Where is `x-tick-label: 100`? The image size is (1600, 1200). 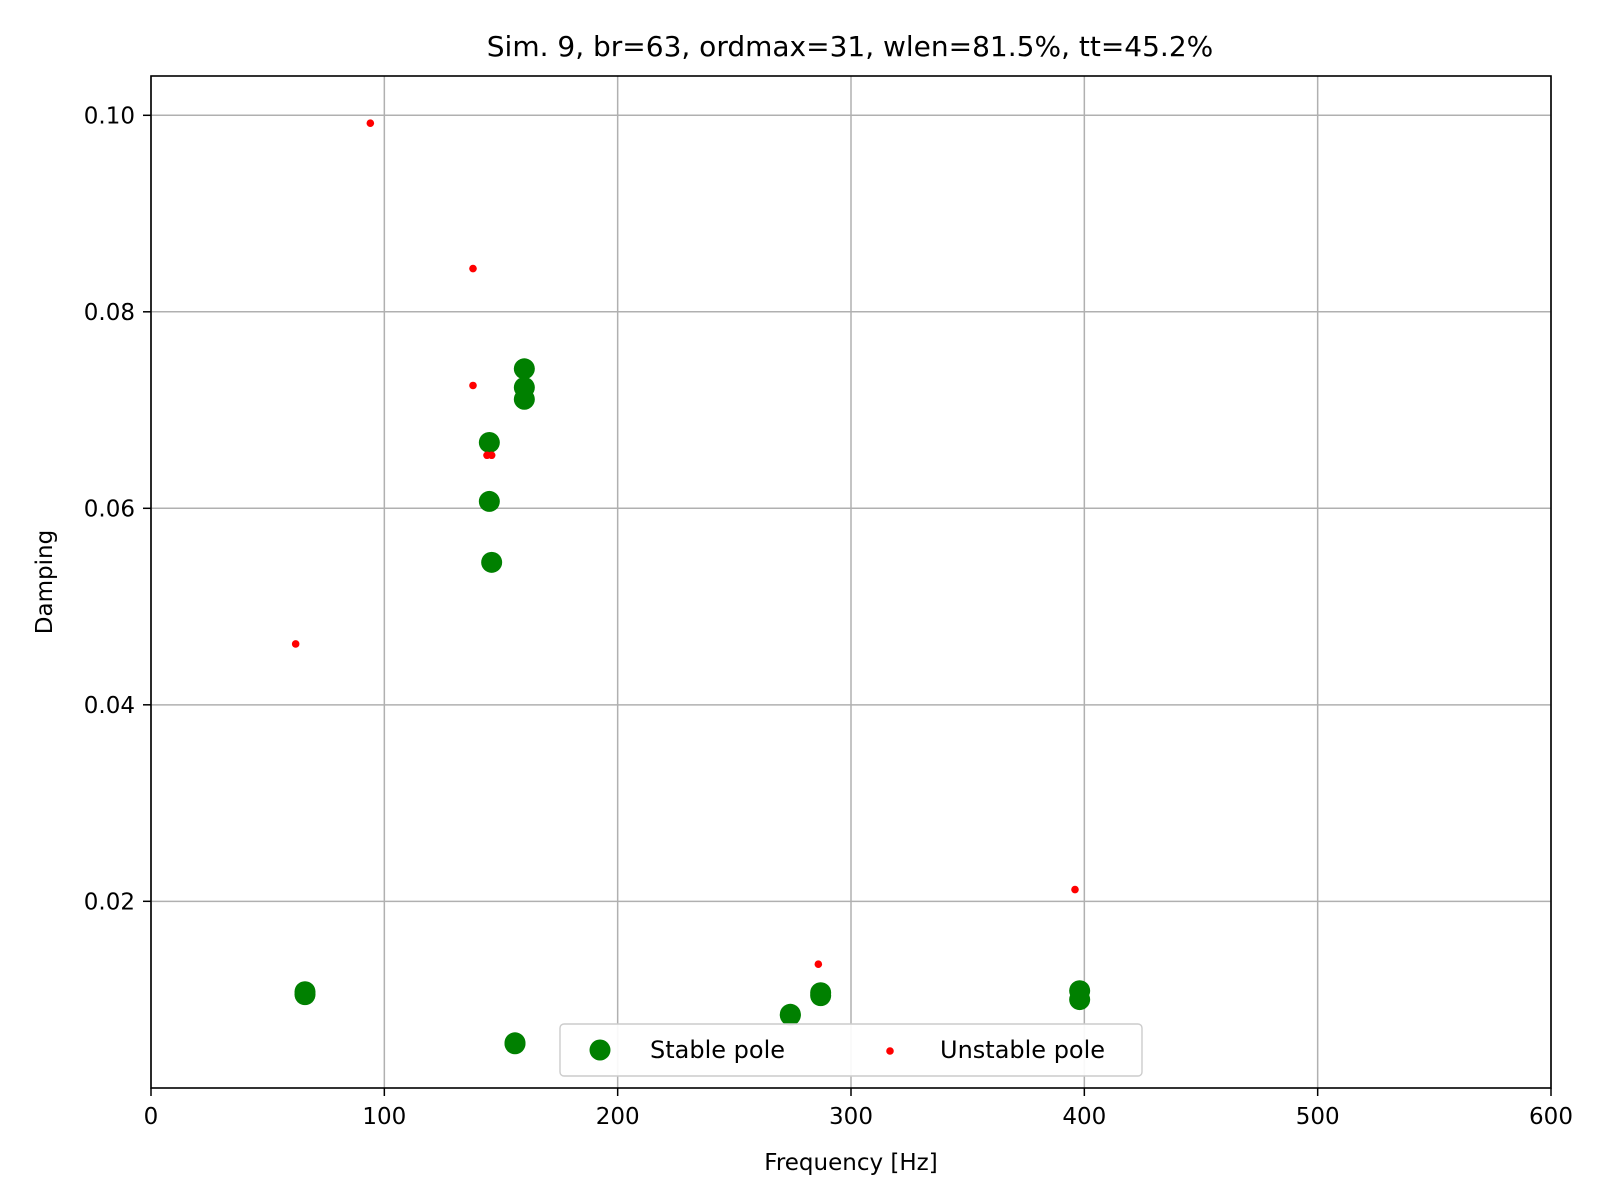 x-tick-label: 100 is located at coordinates (384, 1117).